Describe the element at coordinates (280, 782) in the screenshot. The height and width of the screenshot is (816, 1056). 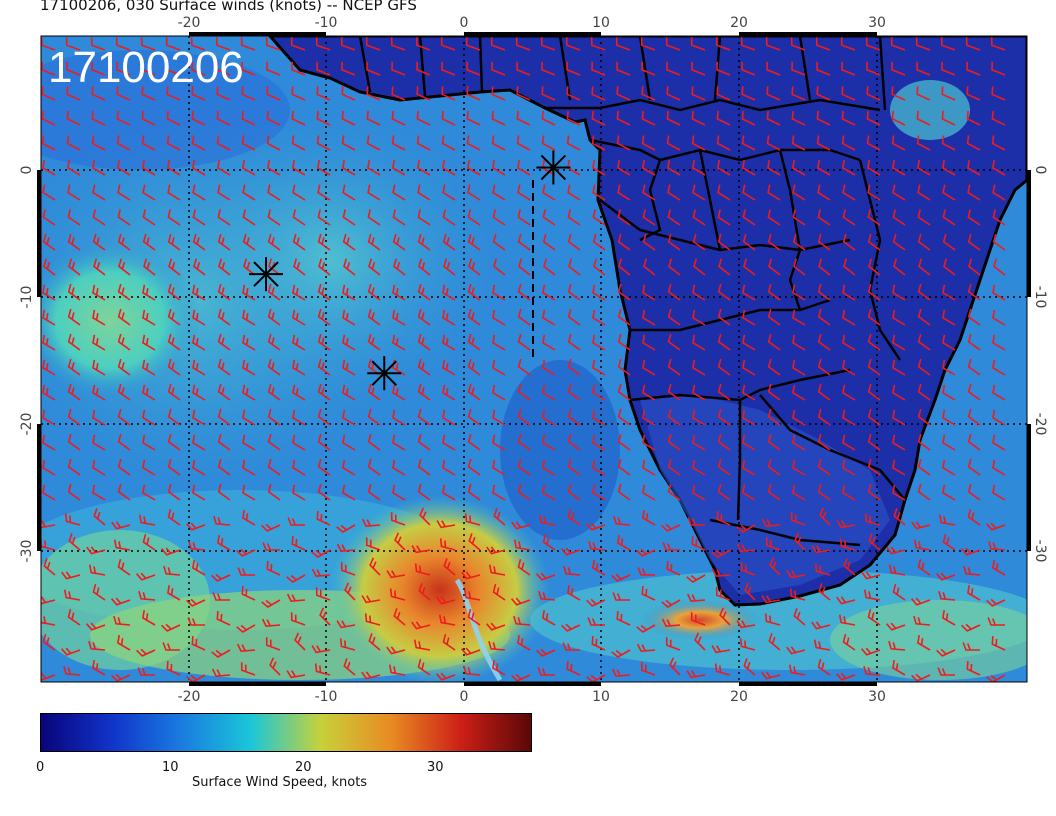
I see `colorbar-title: Surface Wind Speed, knots` at that location.